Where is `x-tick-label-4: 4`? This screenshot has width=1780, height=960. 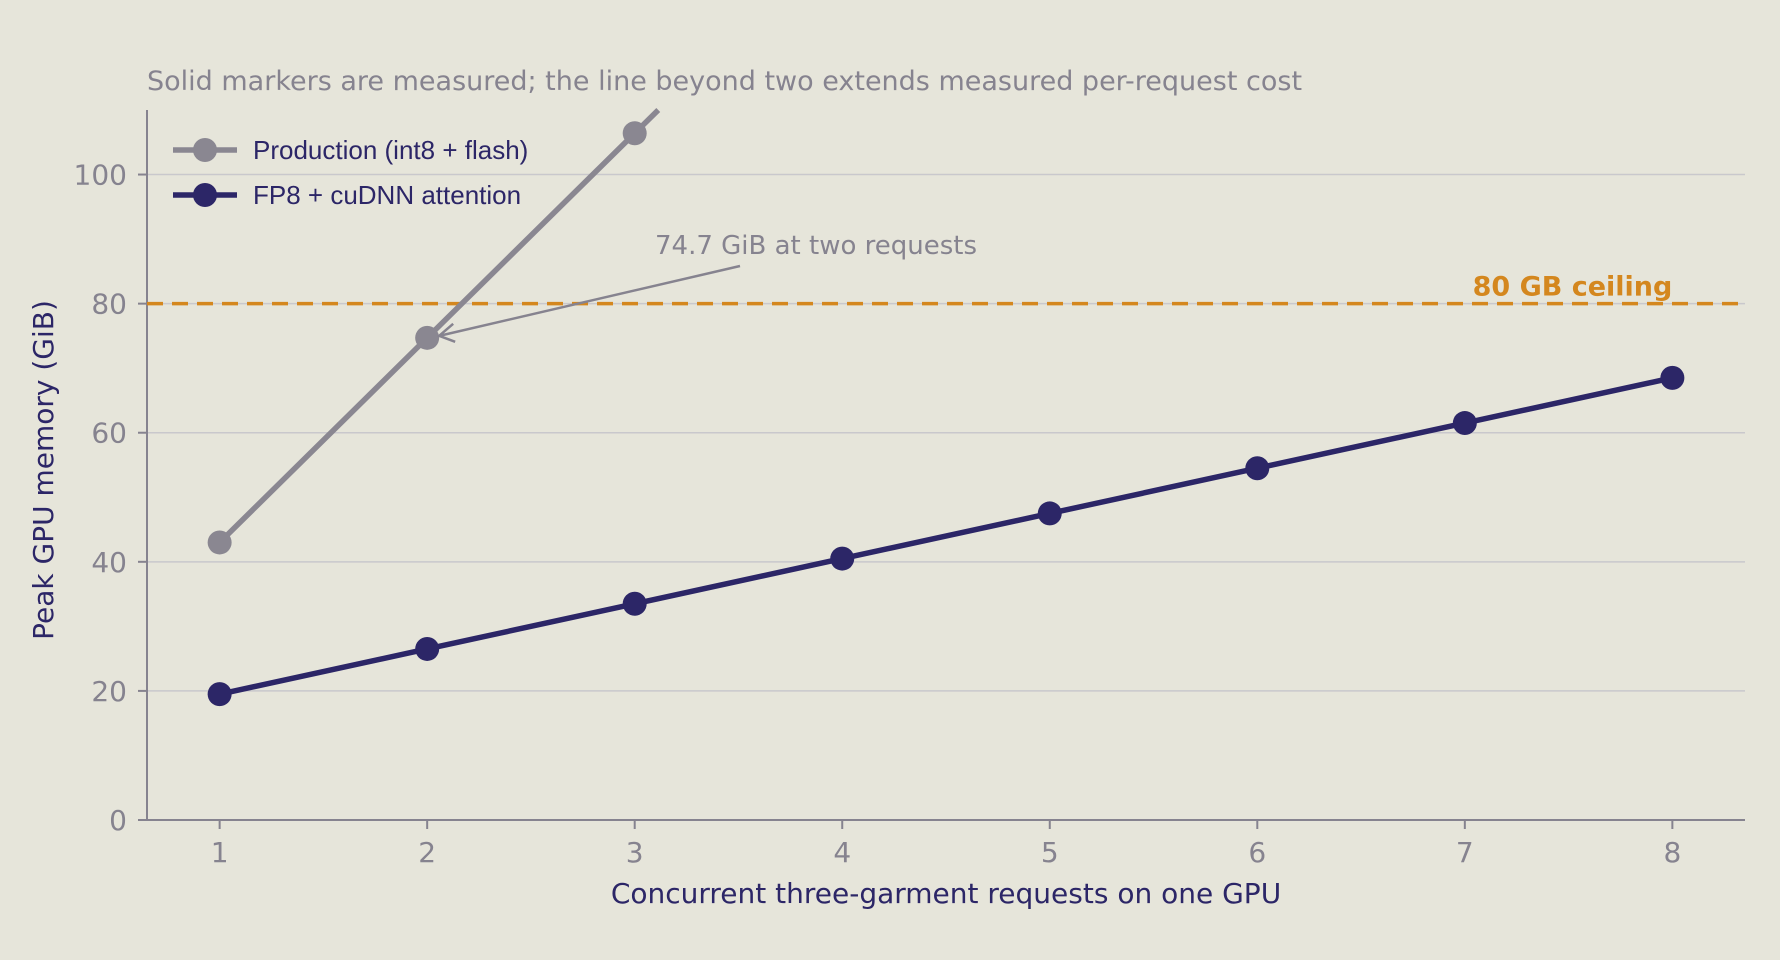
x-tick-label-4: 4 is located at coordinates (842, 852).